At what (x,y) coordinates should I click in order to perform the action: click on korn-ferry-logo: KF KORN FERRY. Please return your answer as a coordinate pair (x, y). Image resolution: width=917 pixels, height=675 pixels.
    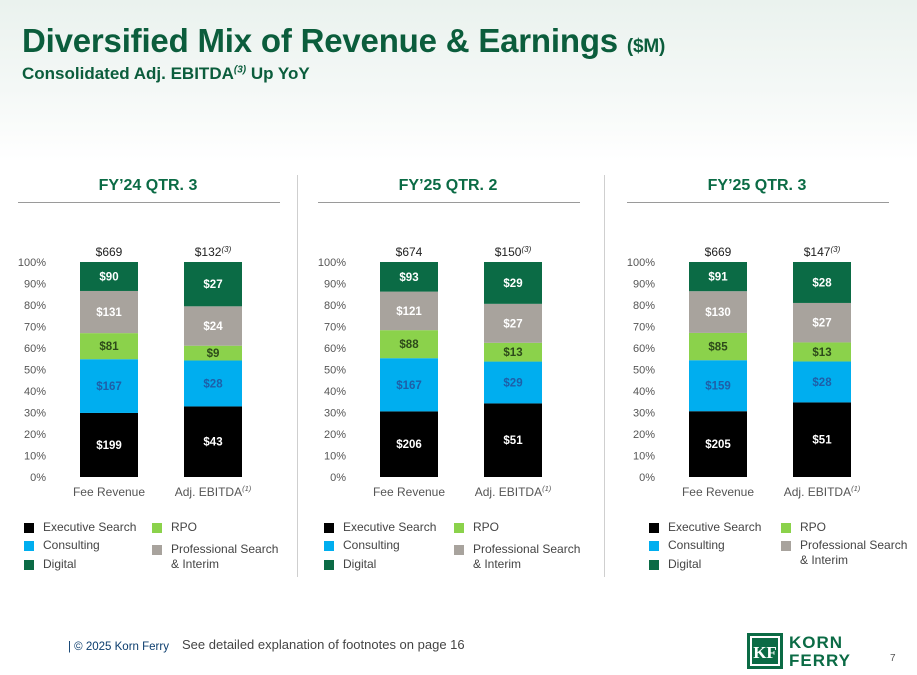
    Looking at the image, I should click on (822, 653).